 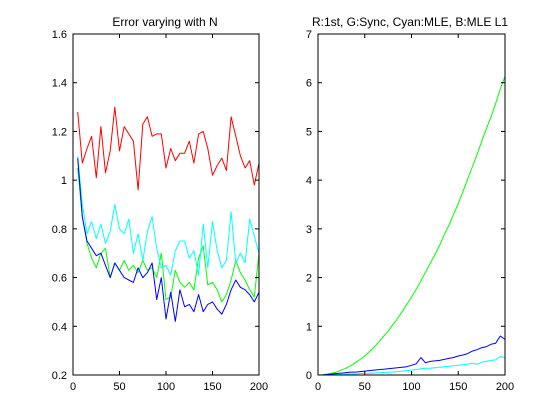 What do you see at coordinates (309, 279) in the screenshot?
I see `right-plot-y-tick-label: 2` at bounding box center [309, 279].